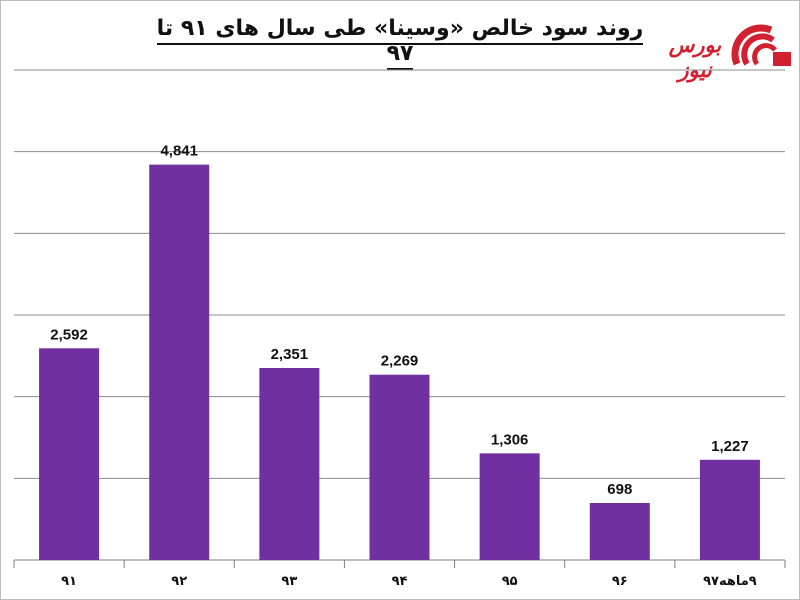 This screenshot has width=800, height=600. What do you see at coordinates (69, 581) in the screenshot?
I see `x-tick-label: ۹۱` at bounding box center [69, 581].